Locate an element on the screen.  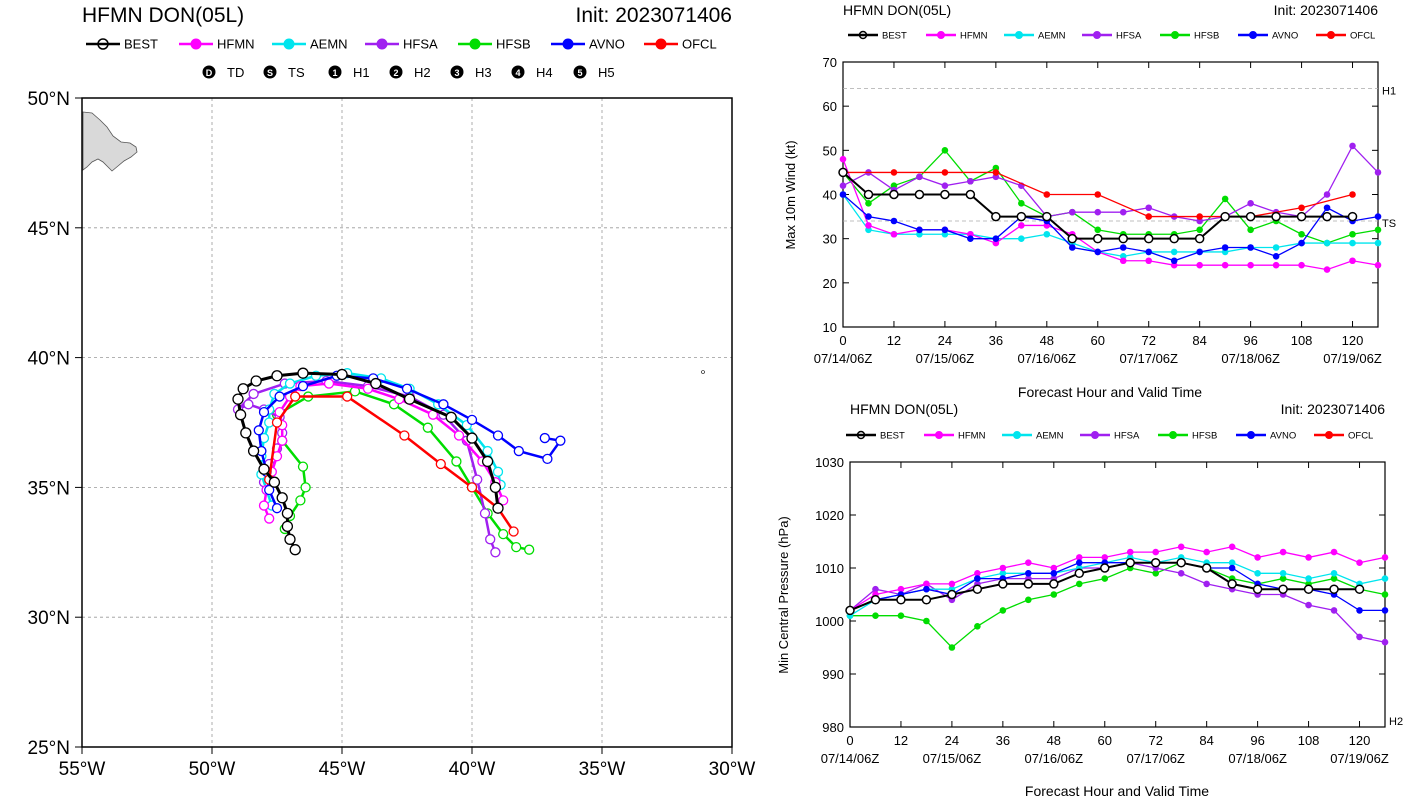
pres-xlabel: Forecast Hour and Valid Time is located at coordinates (1117, 791).